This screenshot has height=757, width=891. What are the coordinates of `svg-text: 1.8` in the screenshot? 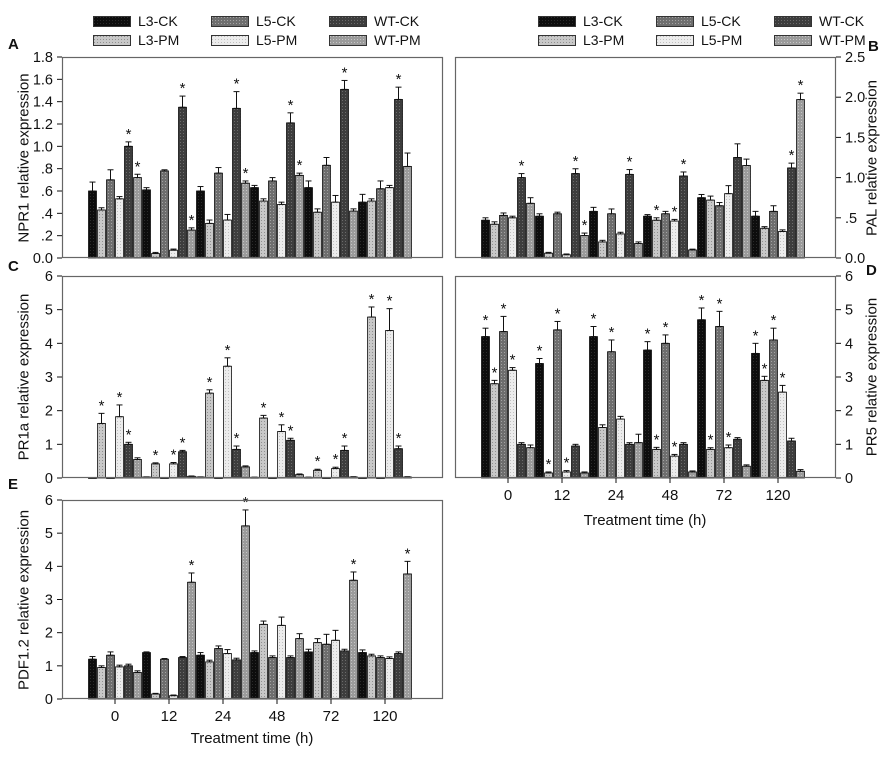 It's located at (43, 58).